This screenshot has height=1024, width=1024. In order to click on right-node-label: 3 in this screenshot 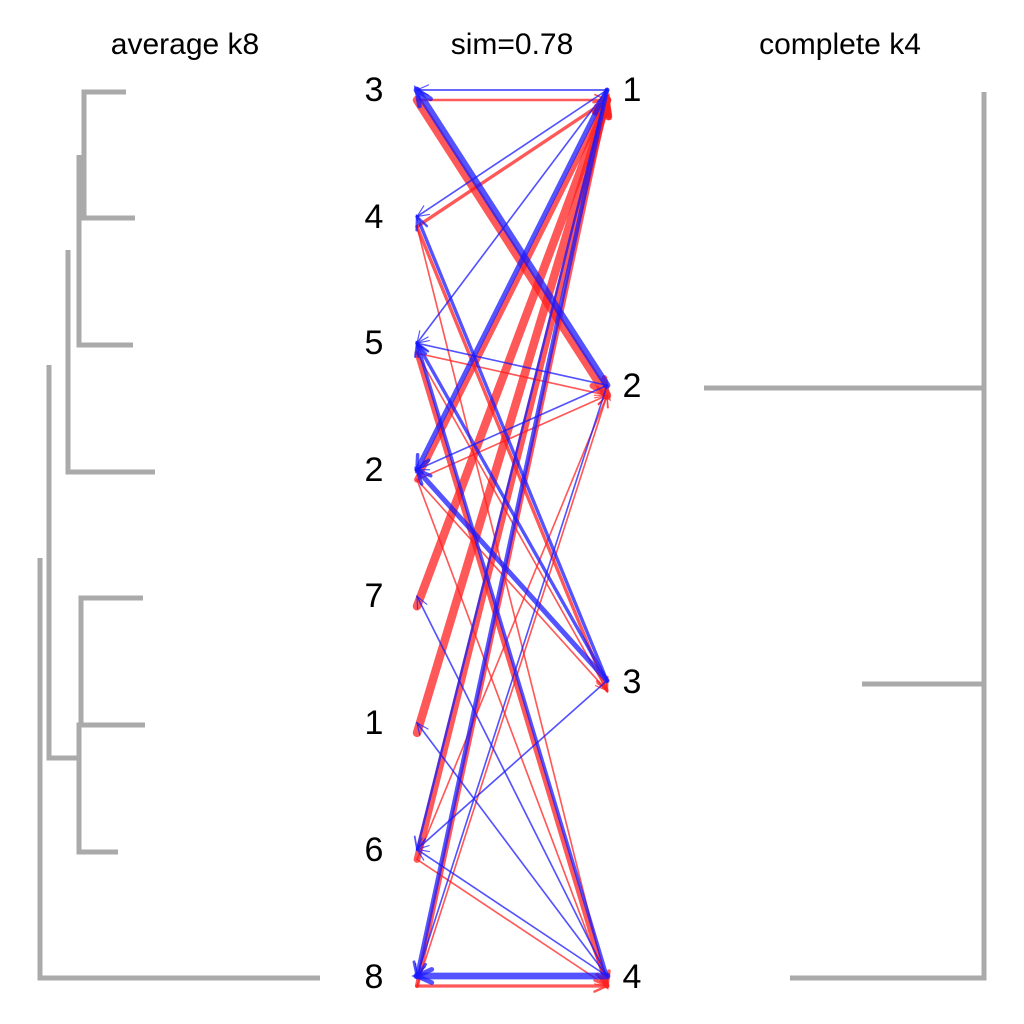, I will do `click(632, 682)`.